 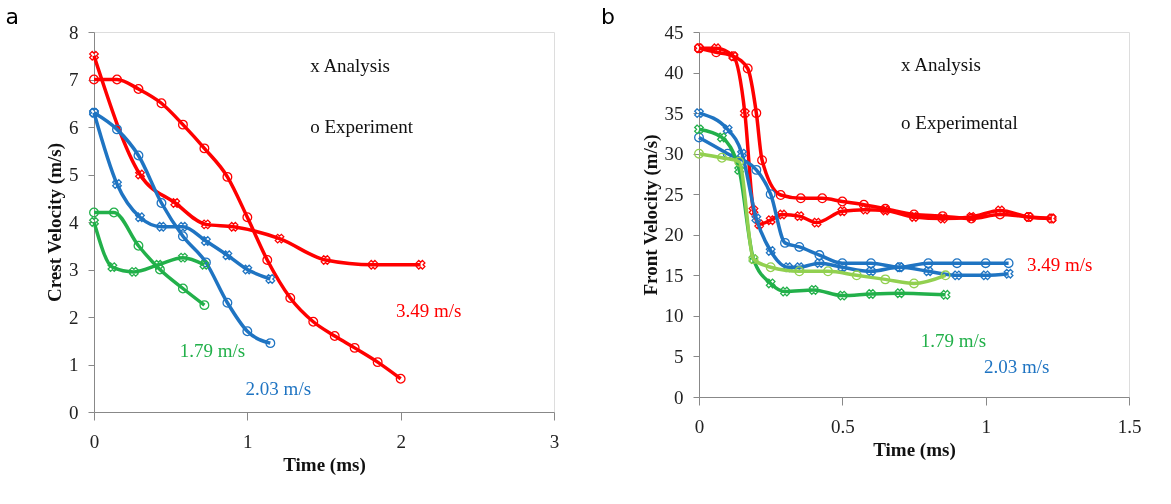 What do you see at coordinates (74, 79) in the screenshot?
I see `y-tick-label: 7` at bounding box center [74, 79].